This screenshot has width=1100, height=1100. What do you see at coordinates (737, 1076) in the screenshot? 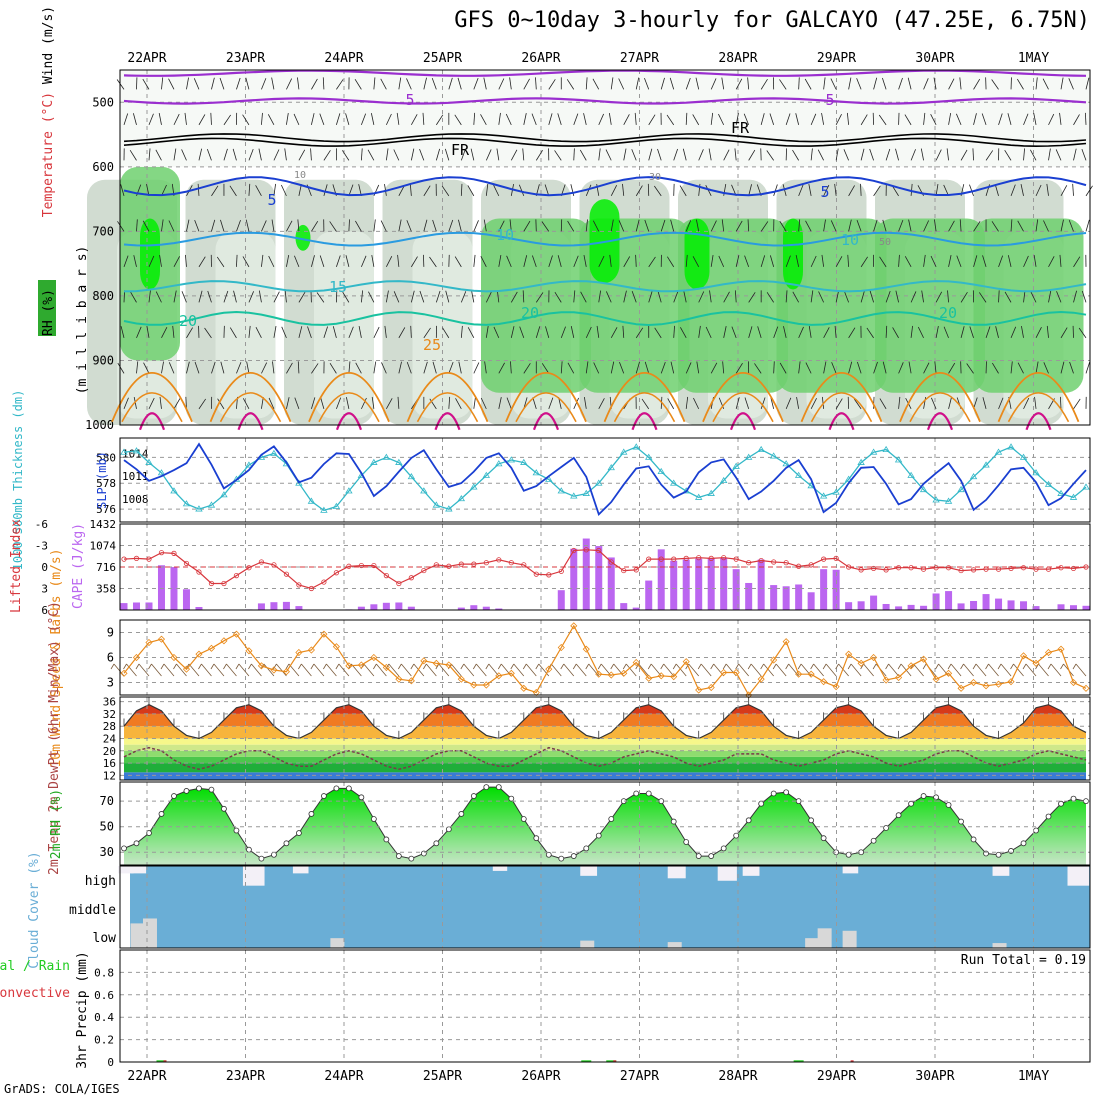
I see `date-label-bottom: 28APR` at bounding box center [737, 1076].